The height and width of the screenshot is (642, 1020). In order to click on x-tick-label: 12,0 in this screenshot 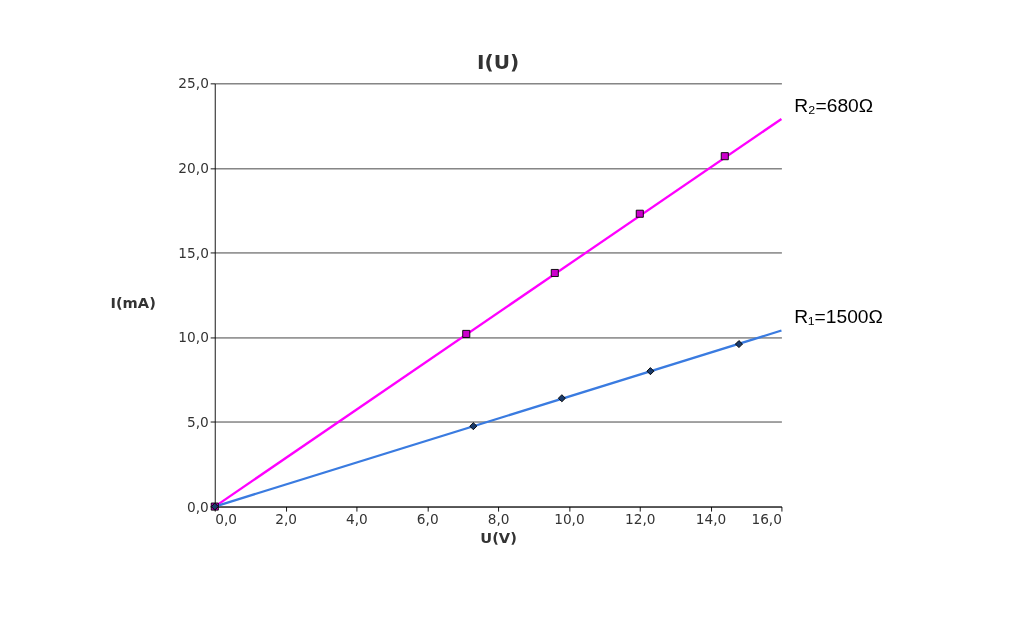, I will do `click(640, 519)`.